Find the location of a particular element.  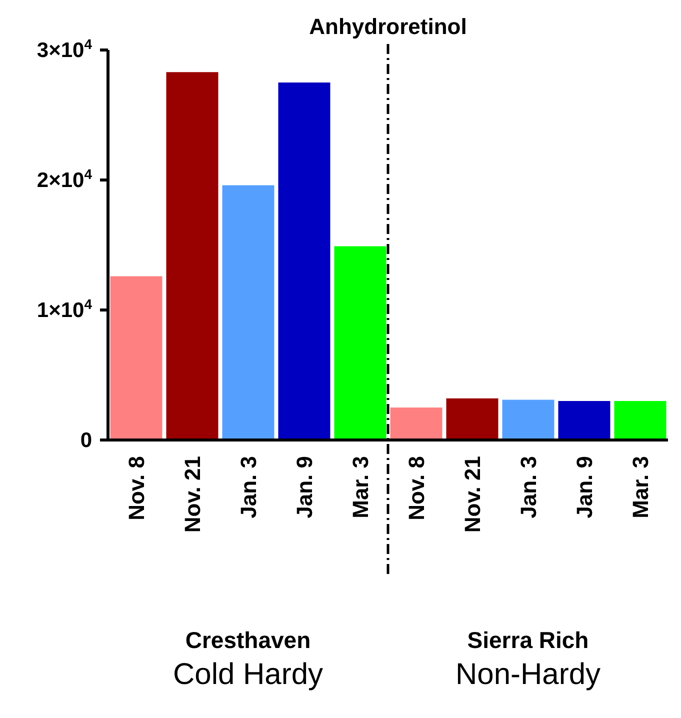

text: Cold Hardy is located at coordinates (248, 674).